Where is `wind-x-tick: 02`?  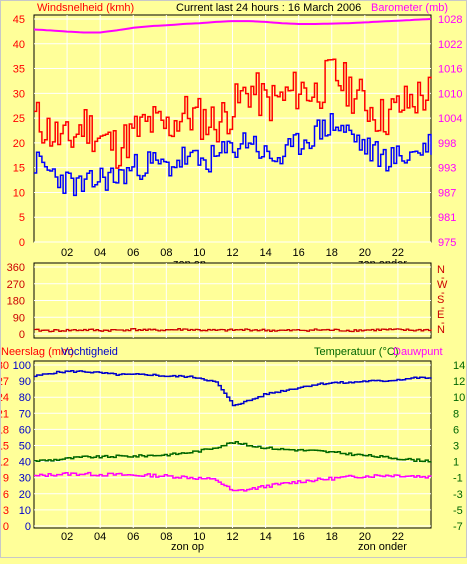 wind-x-tick: 02 is located at coordinates (67, 253).